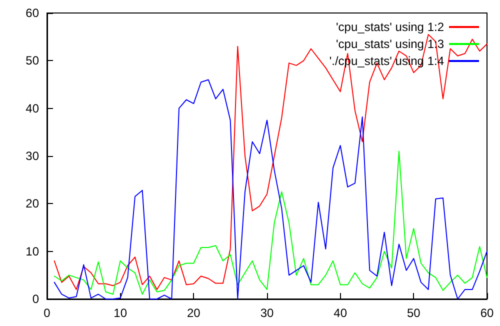  Describe the element at coordinates (193, 313) in the screenshot. I see `x-tick-label: 20` at that location.